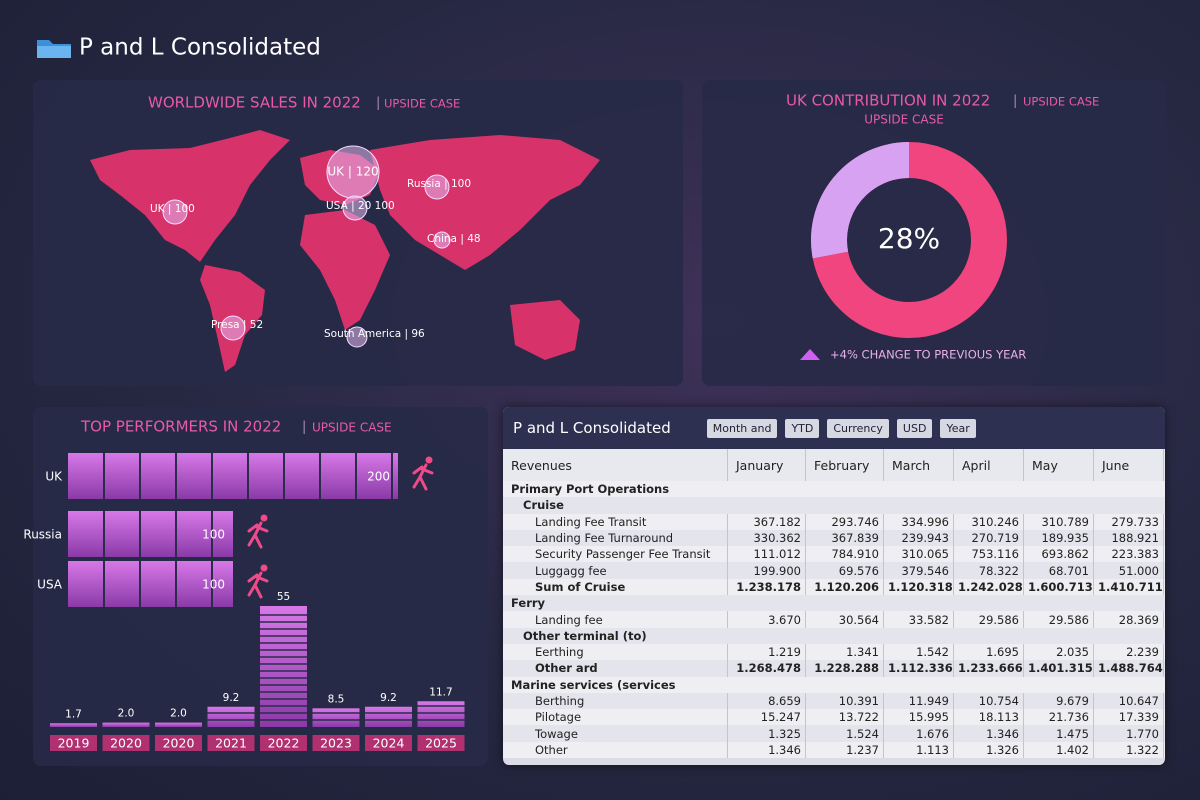  What do you see at coordinates (231, 743) in the screenshot?
I see `year-label: 2021` at bounding box center [231, 743].